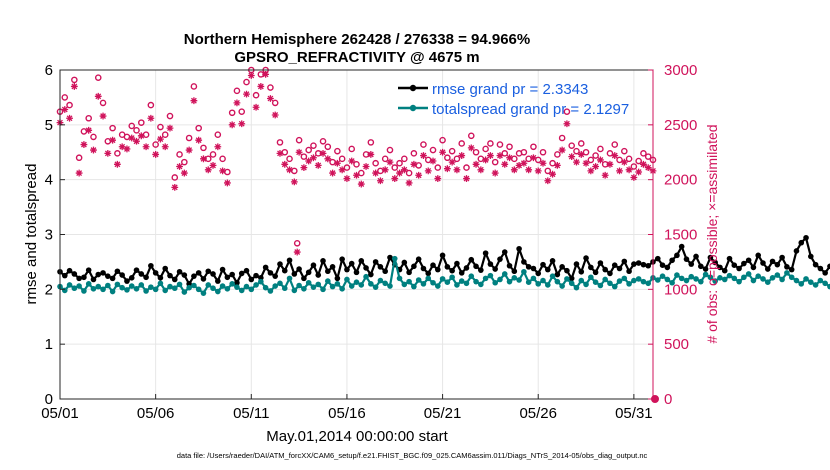  Describe the element at coordinates (49, 344) in the screenshot. I see `y-tick-label: 1` at that location.